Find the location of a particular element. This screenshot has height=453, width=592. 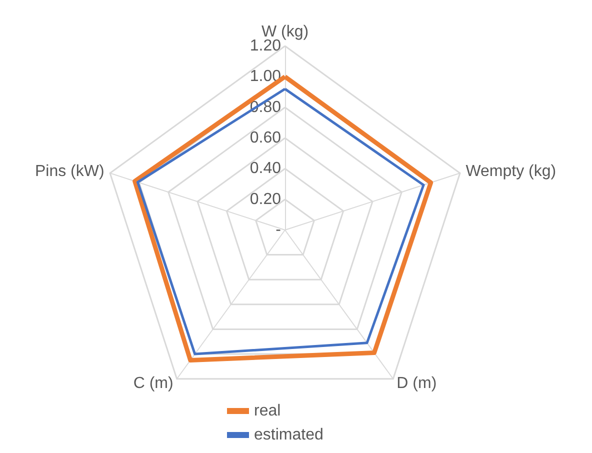

legend-label: estimated is located at coordinates (289, 435).